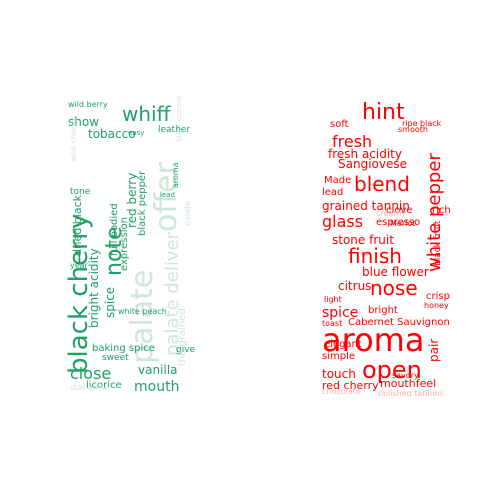 This screenshot has height=504, width=504. Describe the element at coordinates (341, 391) in the screenshot. I see `cloud-word: chocolate` at that location.